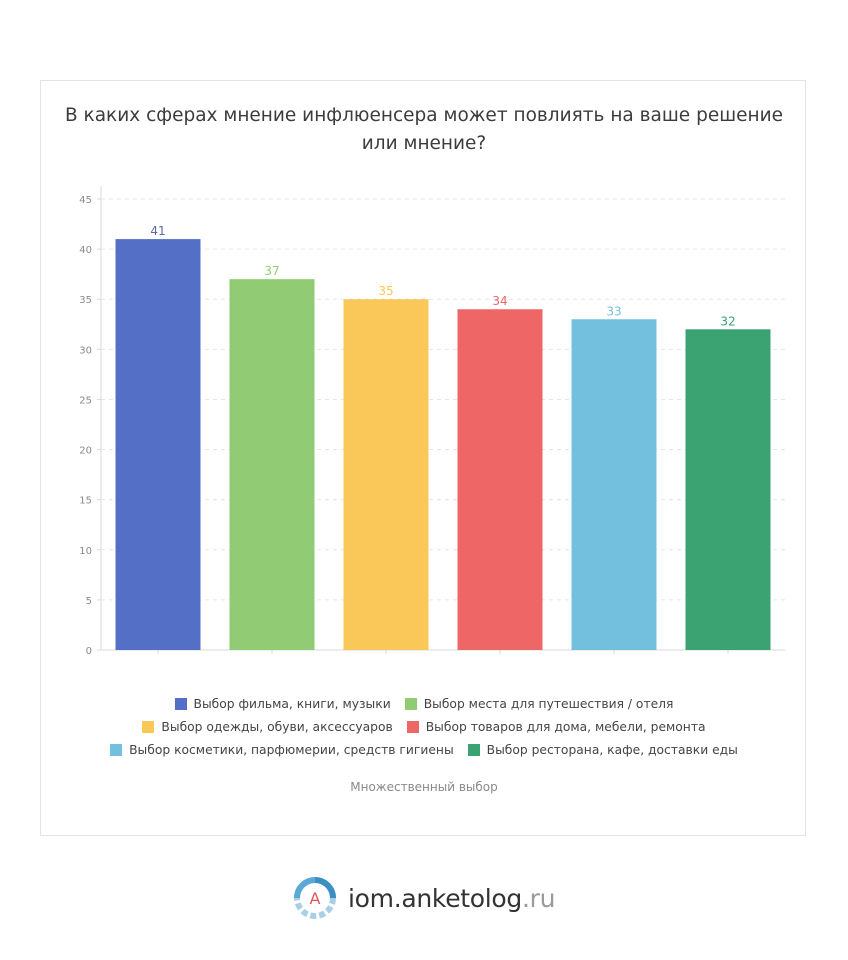 This screenshot has width=848, height=960. I want to click on legend-label: Выбор товаров для дома, мебели, ремонта, so click(565, 726).